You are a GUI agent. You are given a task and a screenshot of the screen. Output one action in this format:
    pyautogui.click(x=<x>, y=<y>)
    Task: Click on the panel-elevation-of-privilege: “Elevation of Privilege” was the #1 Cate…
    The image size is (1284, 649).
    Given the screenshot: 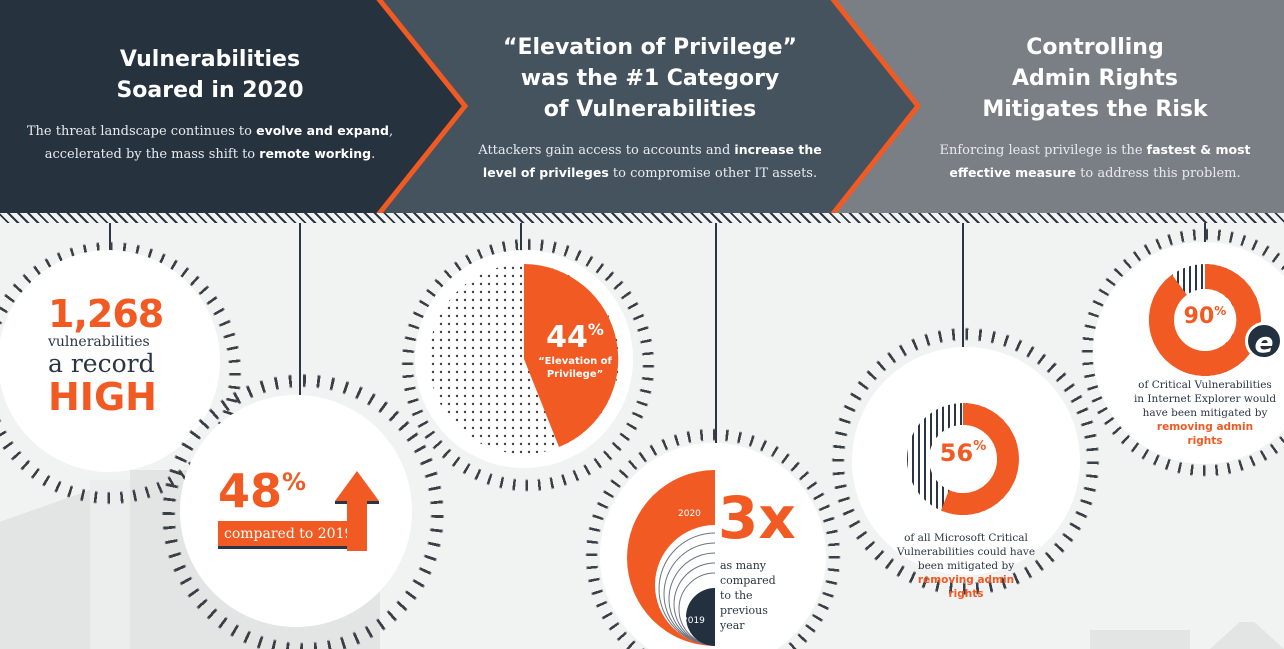 What is the action you would take?
    pyautogui.click(x=650, y=106)
    